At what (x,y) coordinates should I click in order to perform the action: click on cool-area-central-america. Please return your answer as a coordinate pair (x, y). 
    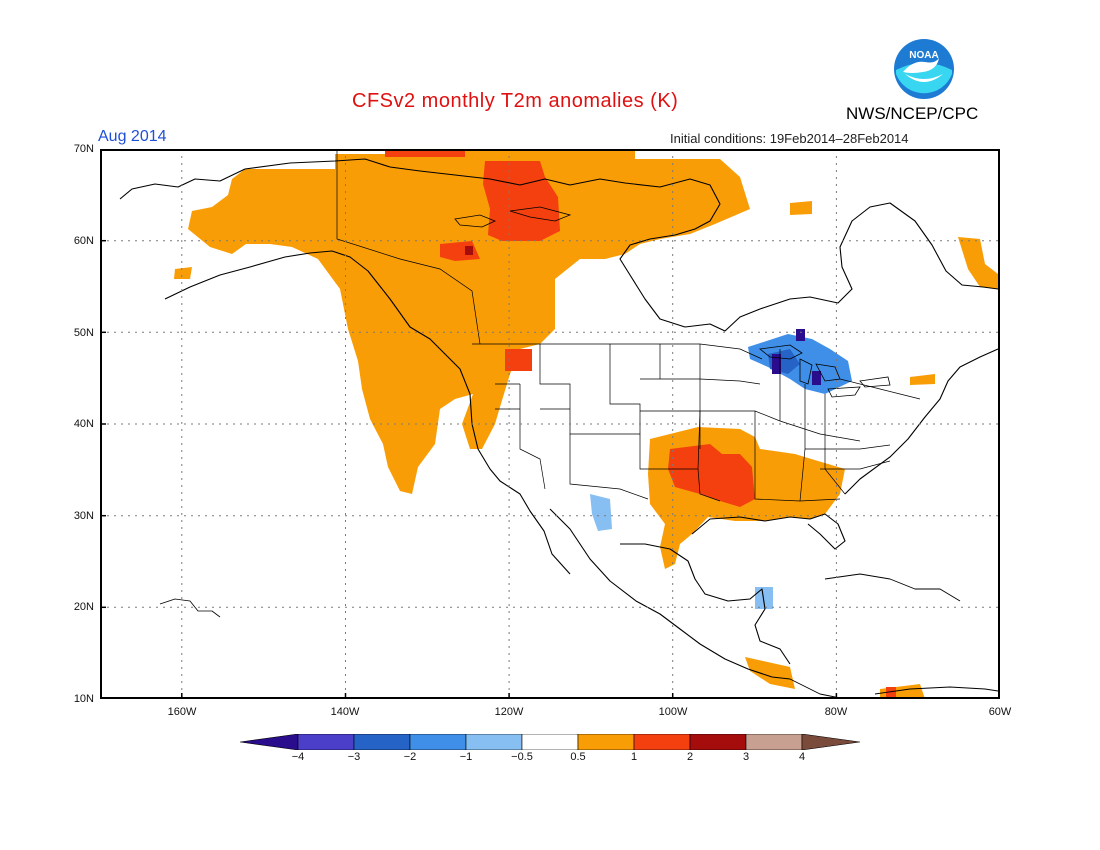
    Looking at the image, I should click on (764, 598).